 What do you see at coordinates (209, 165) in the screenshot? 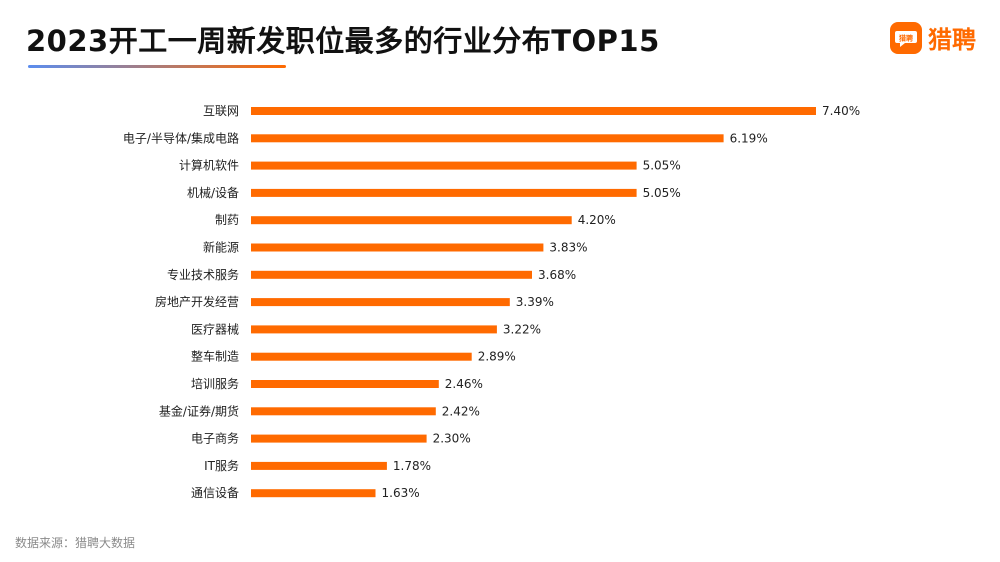
I see `category-label: 计算机软件` at bounding box center [209, 165].